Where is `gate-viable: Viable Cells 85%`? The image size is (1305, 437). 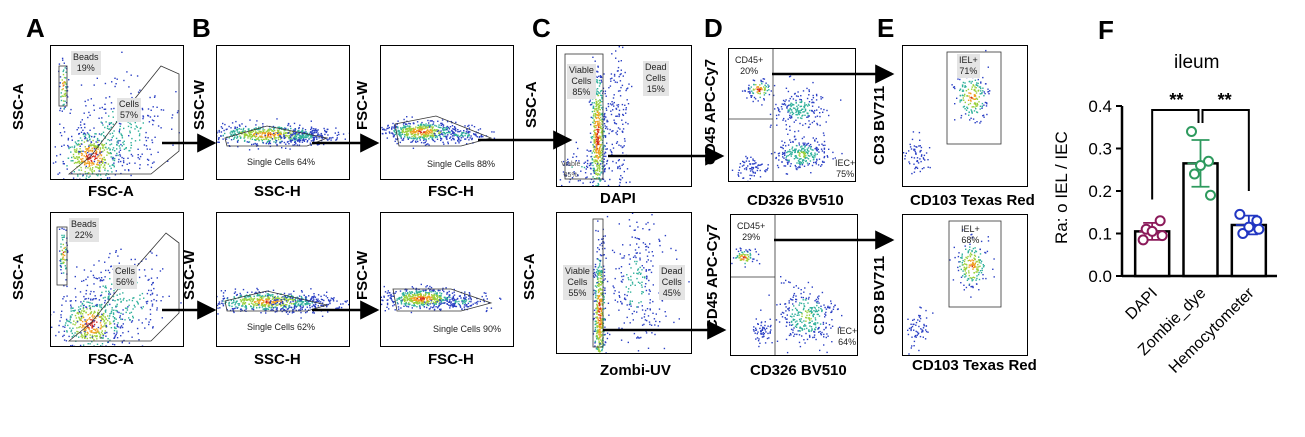
gate-viable: Viable Cells 85% is located at coordinates (581, 81).